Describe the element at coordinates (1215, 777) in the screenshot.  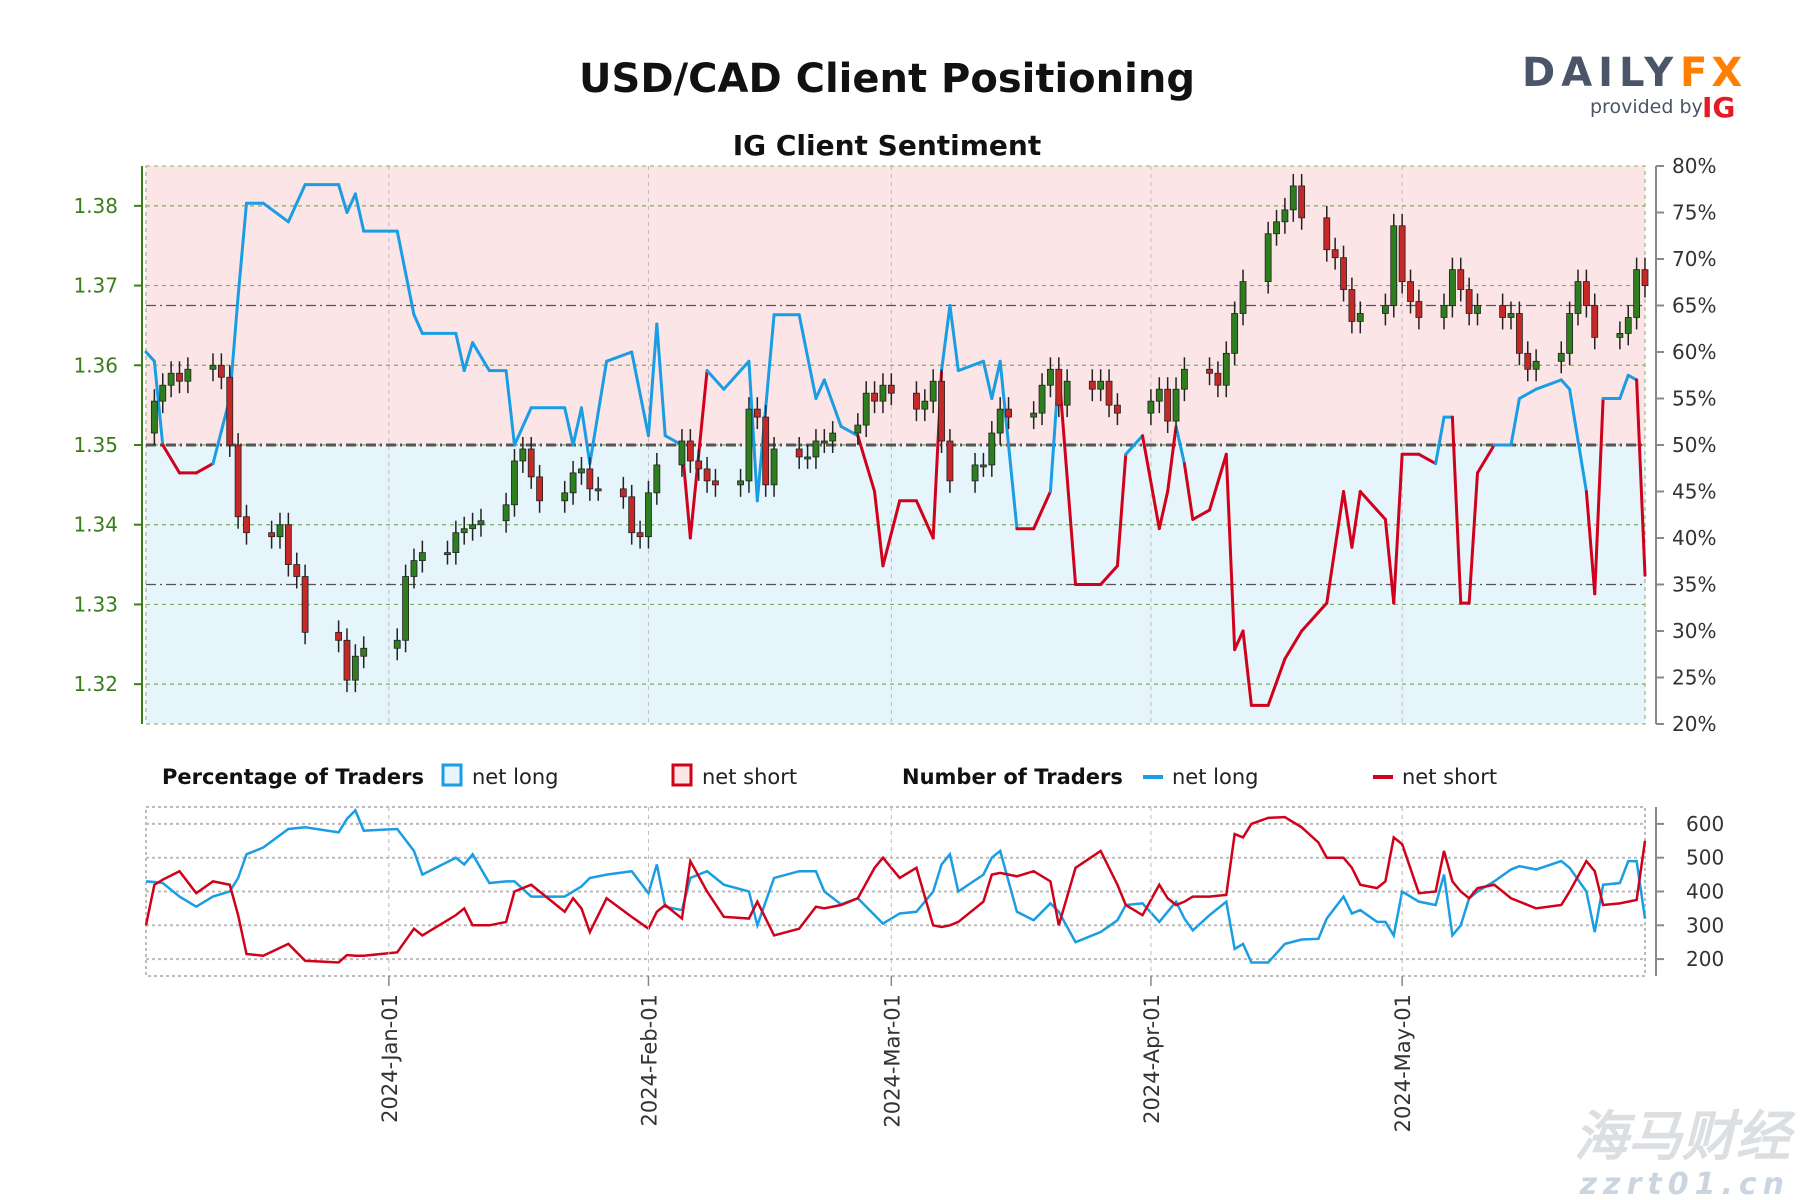
I see `legend-num-long-label: net long` at that location.